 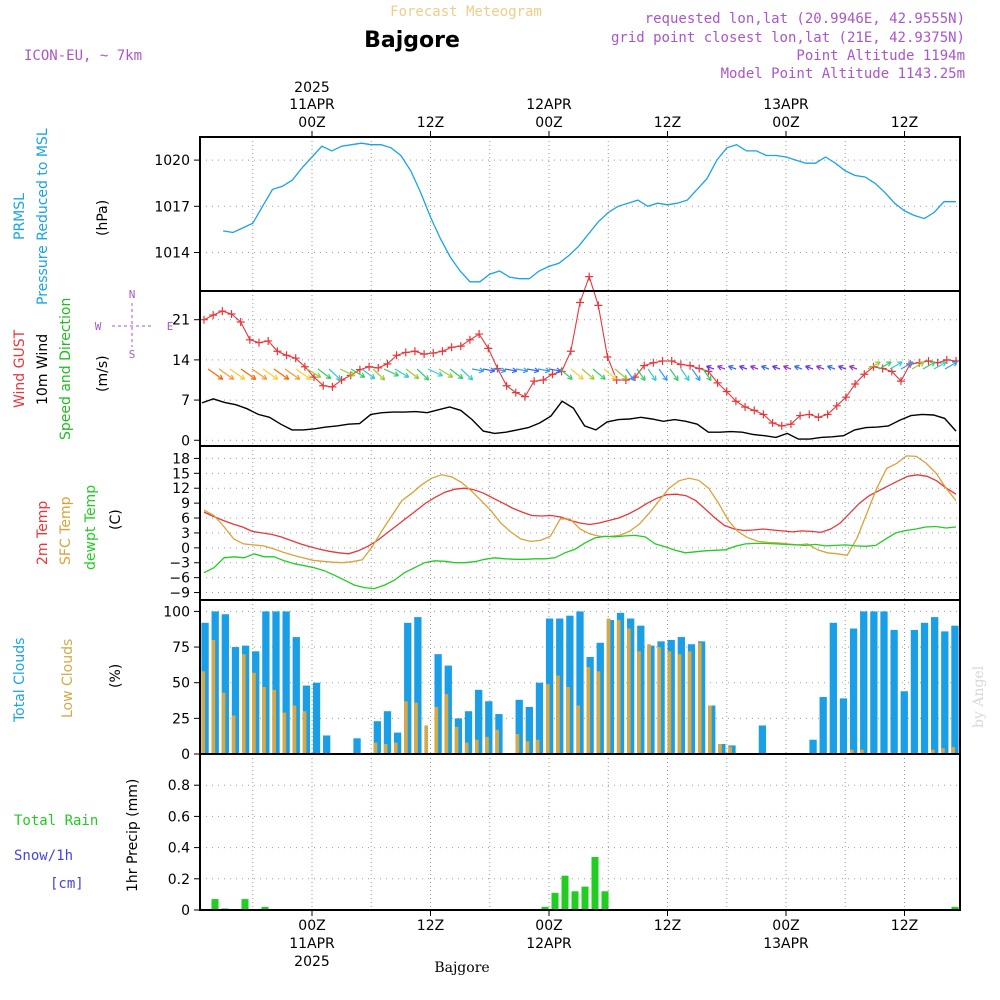 What do you see at coordinates (181, 719) in the screenshot?
I see `y-tick-label: 25` at bounding box center [181, 719].